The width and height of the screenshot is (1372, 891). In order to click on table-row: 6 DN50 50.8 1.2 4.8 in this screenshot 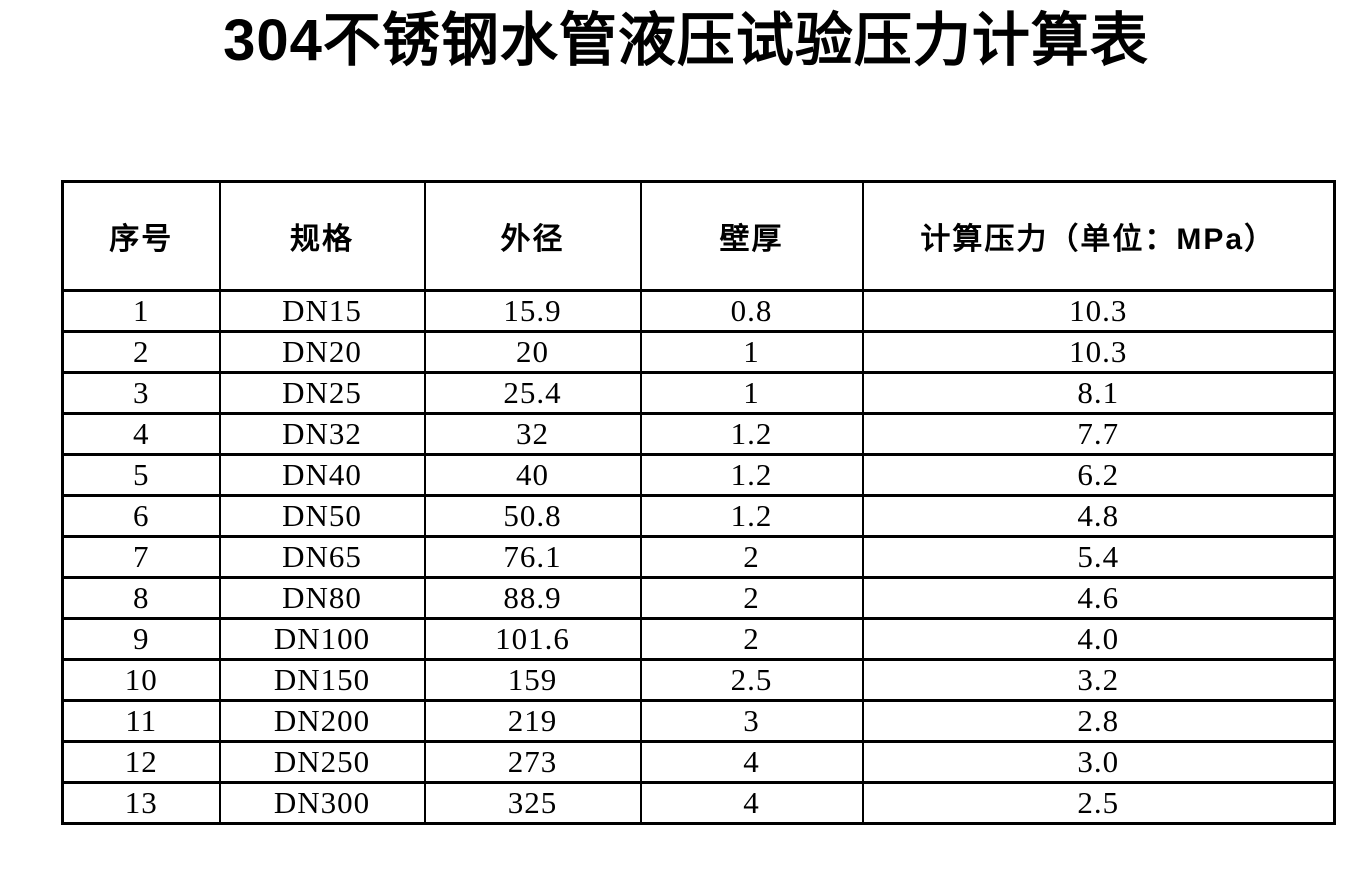, I will do `click(698, 516)`.